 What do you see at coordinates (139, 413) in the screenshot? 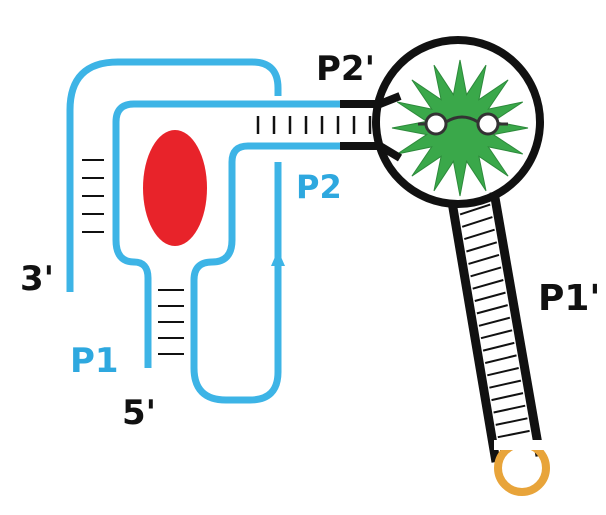
I see `label-5-prime: 5'` at bounding box center [139, 413].